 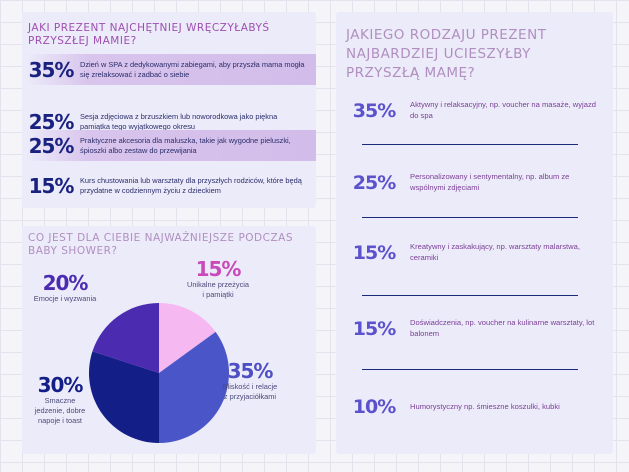 I want to click on pie-label-text: Smaczne jedzenie, dobre napoje i toast, so click(x=60, y=410).